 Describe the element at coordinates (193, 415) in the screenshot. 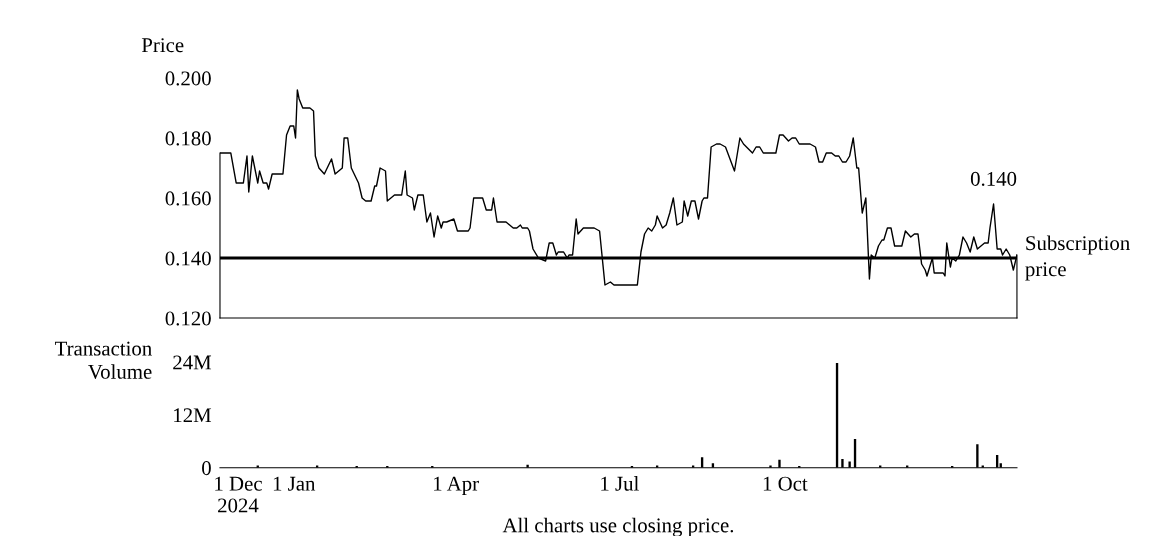

I see `y-tick-label: 12M` at that location.